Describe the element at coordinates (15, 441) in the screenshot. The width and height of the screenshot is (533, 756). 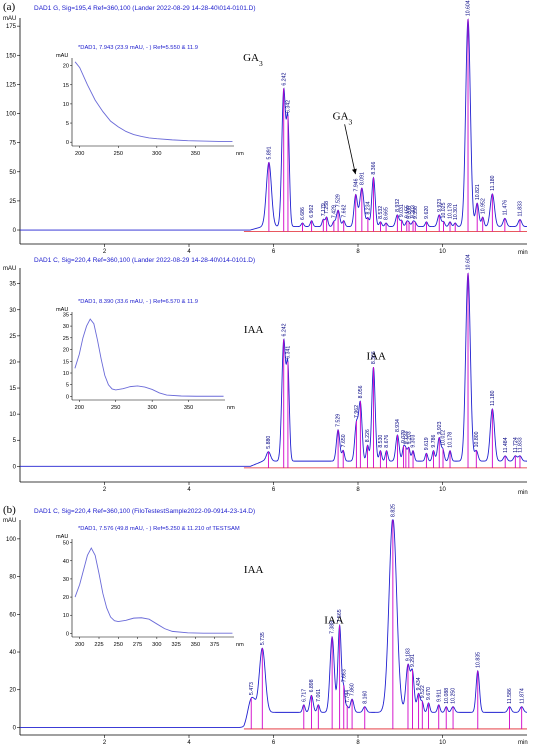
I see `y-tick-label: 5` at that location.